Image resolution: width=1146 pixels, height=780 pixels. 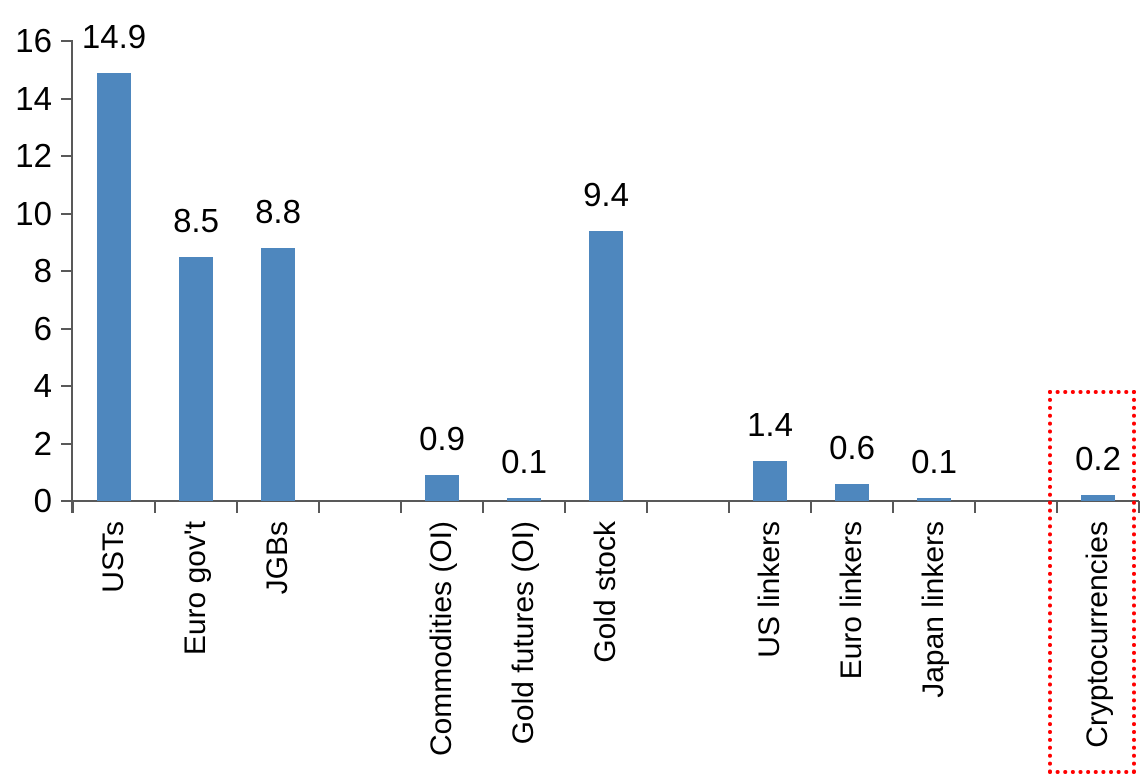 What do you see at coordinates (33, 213) in the screenshot?
I see `y-axis-tick-label: 10` at bounding box center [33, 213].